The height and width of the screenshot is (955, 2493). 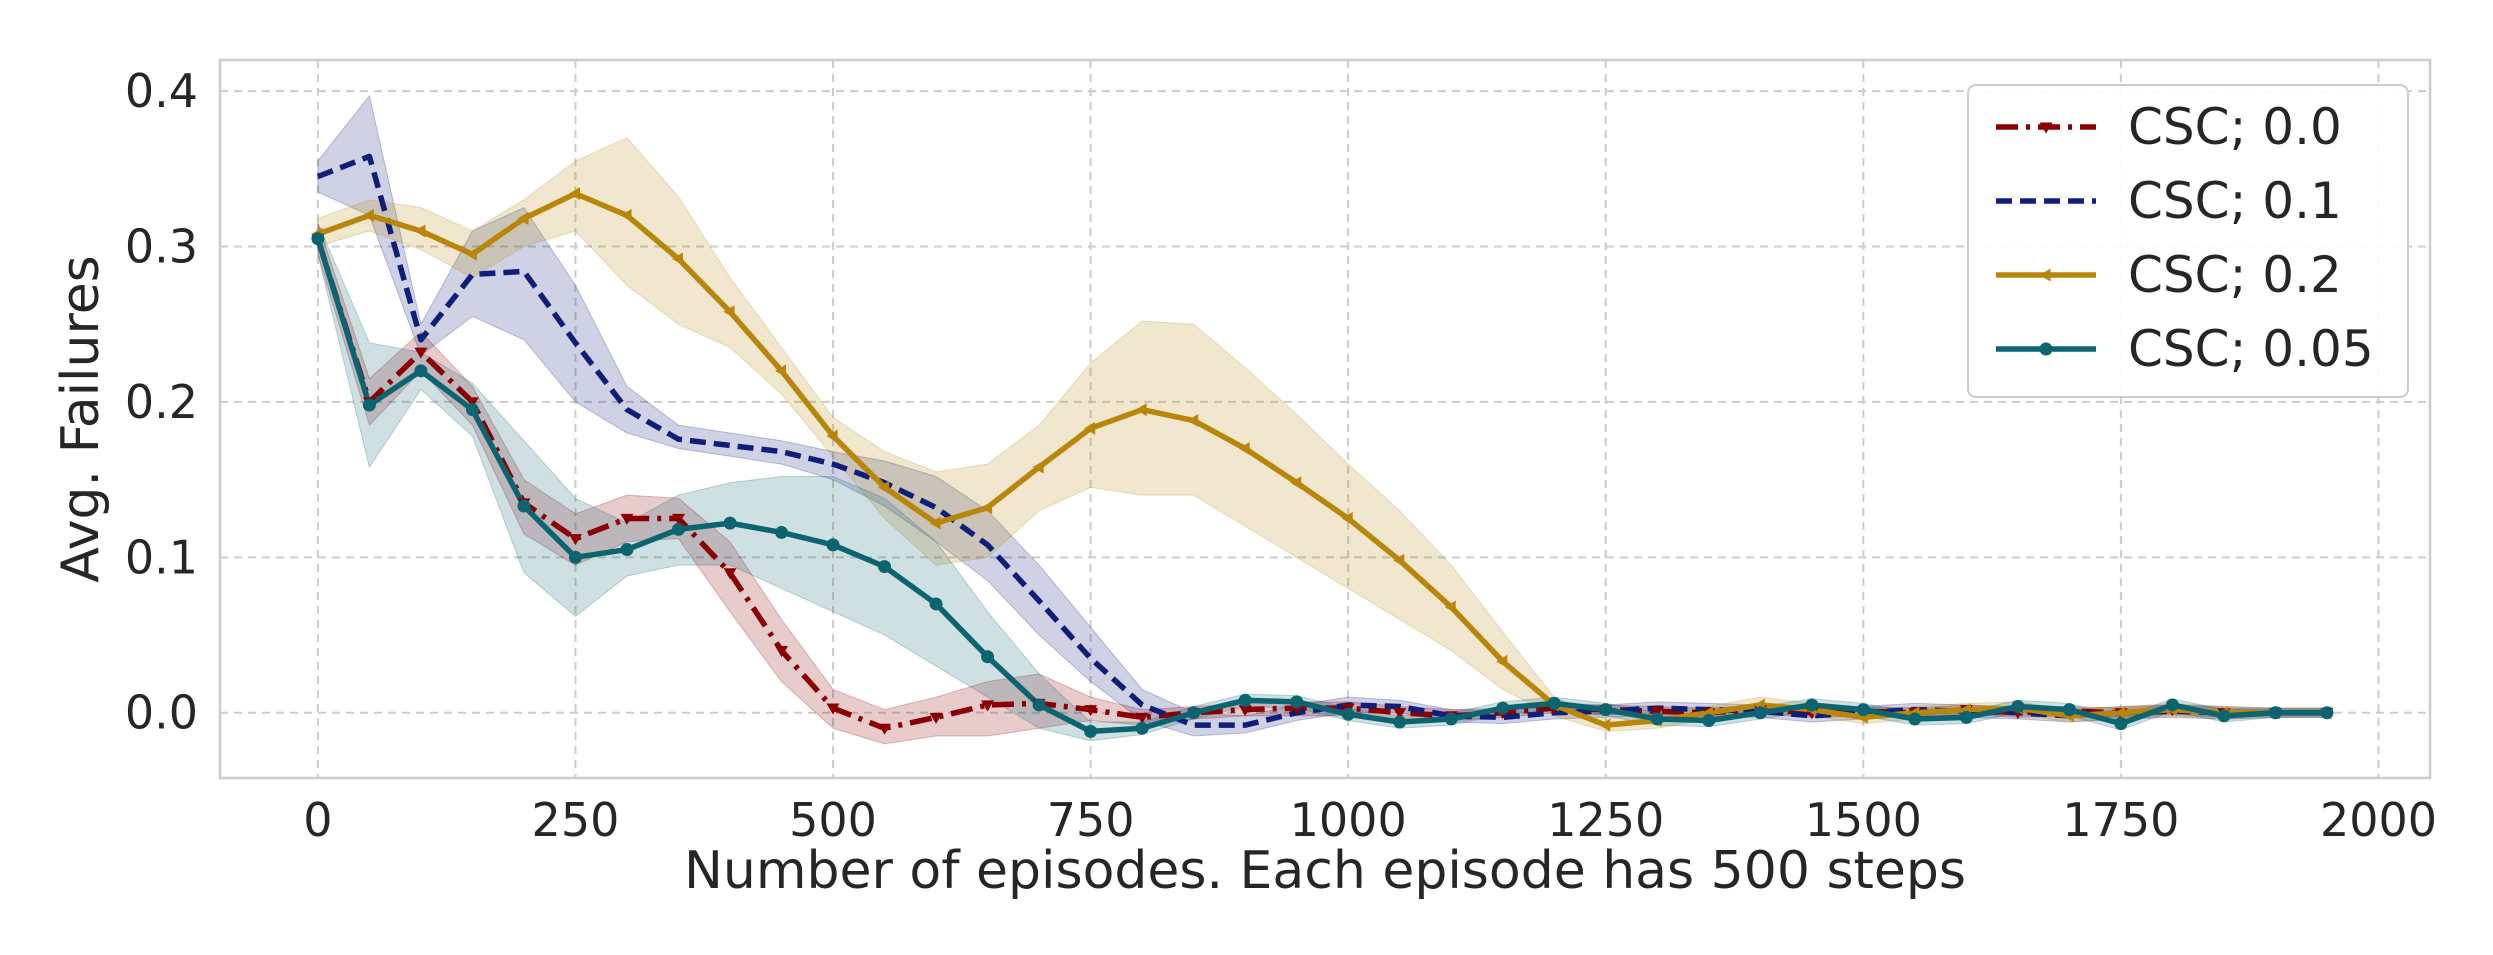 What do you see at coordinates (2235, 201) in the screenshot?
I see `legend-label: CSC; 0.1` at bounding box center [2235, 201].